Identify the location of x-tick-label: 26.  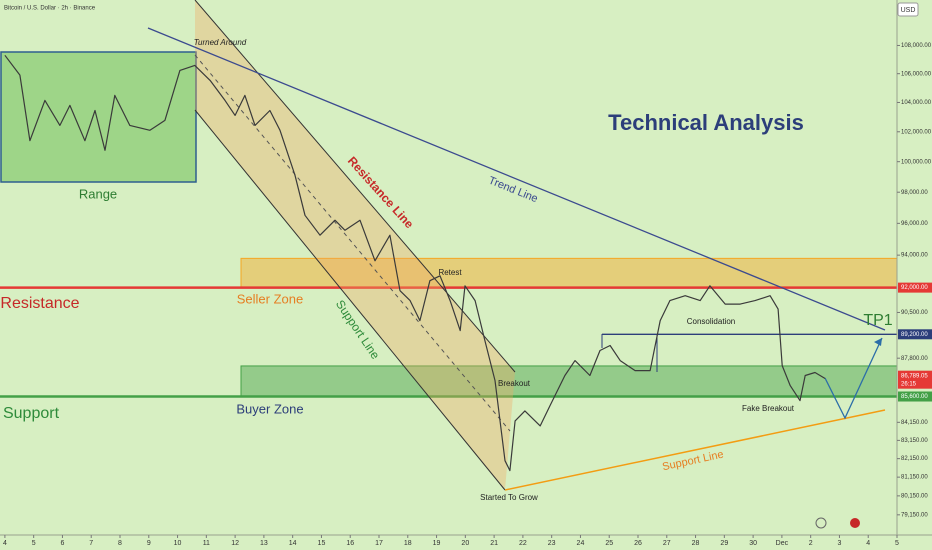
(638, 543).